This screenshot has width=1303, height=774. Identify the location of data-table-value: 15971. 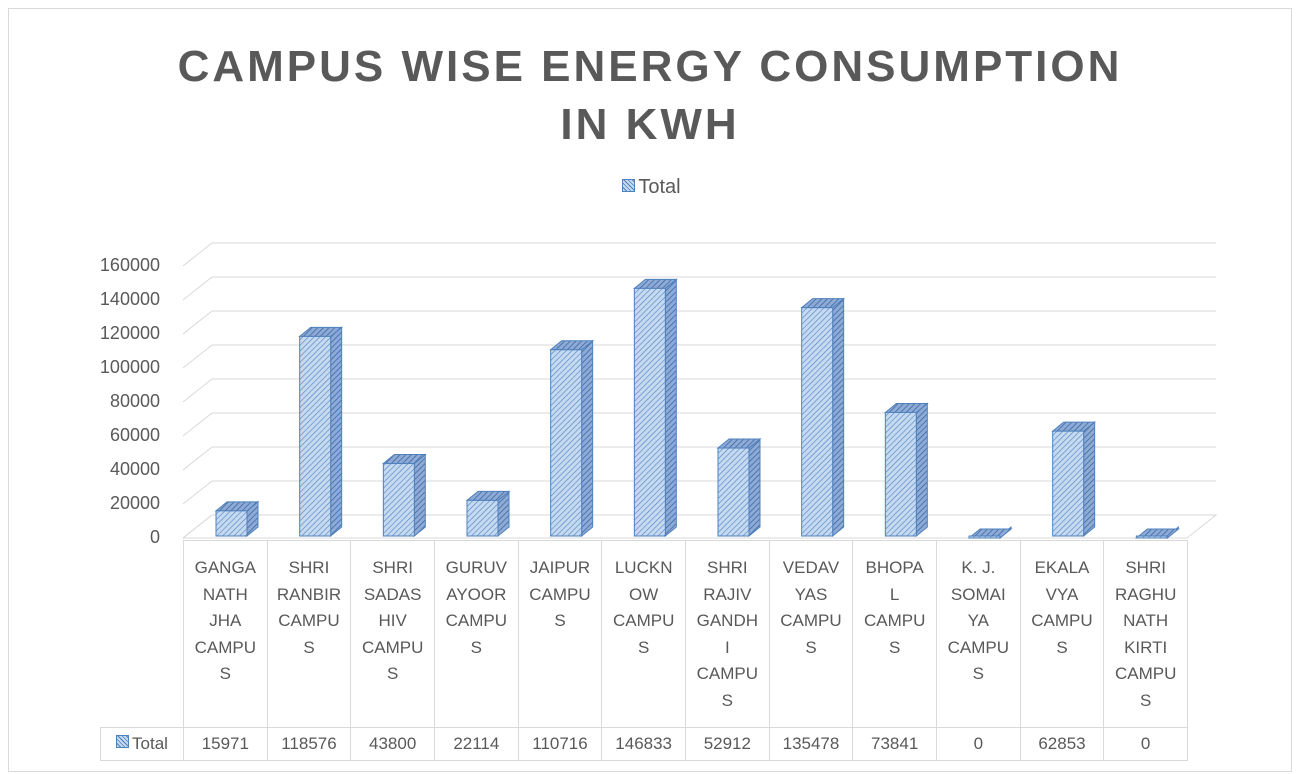
(225, 744).